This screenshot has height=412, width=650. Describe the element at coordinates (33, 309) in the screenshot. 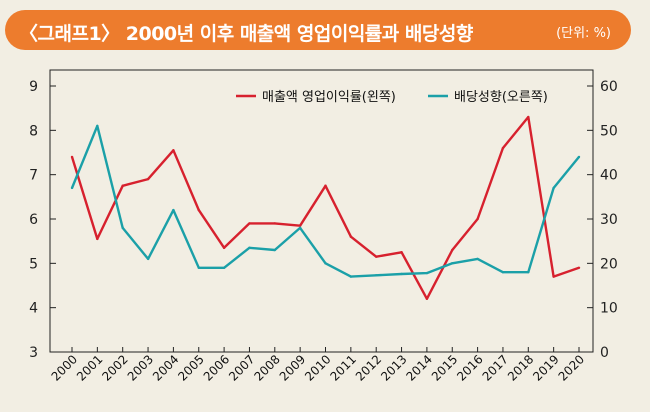

I see `left-tick-label: 4` at that location.